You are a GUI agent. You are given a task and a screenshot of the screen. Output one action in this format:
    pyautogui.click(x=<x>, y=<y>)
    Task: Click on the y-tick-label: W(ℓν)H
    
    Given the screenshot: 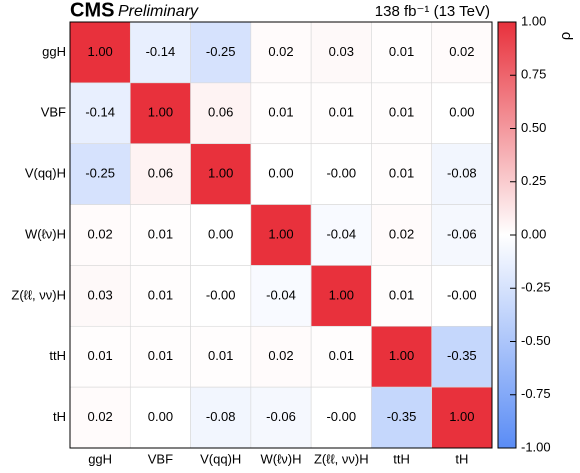 What is the action you would take?
    pyautogui.click(x=45, y=233)
    